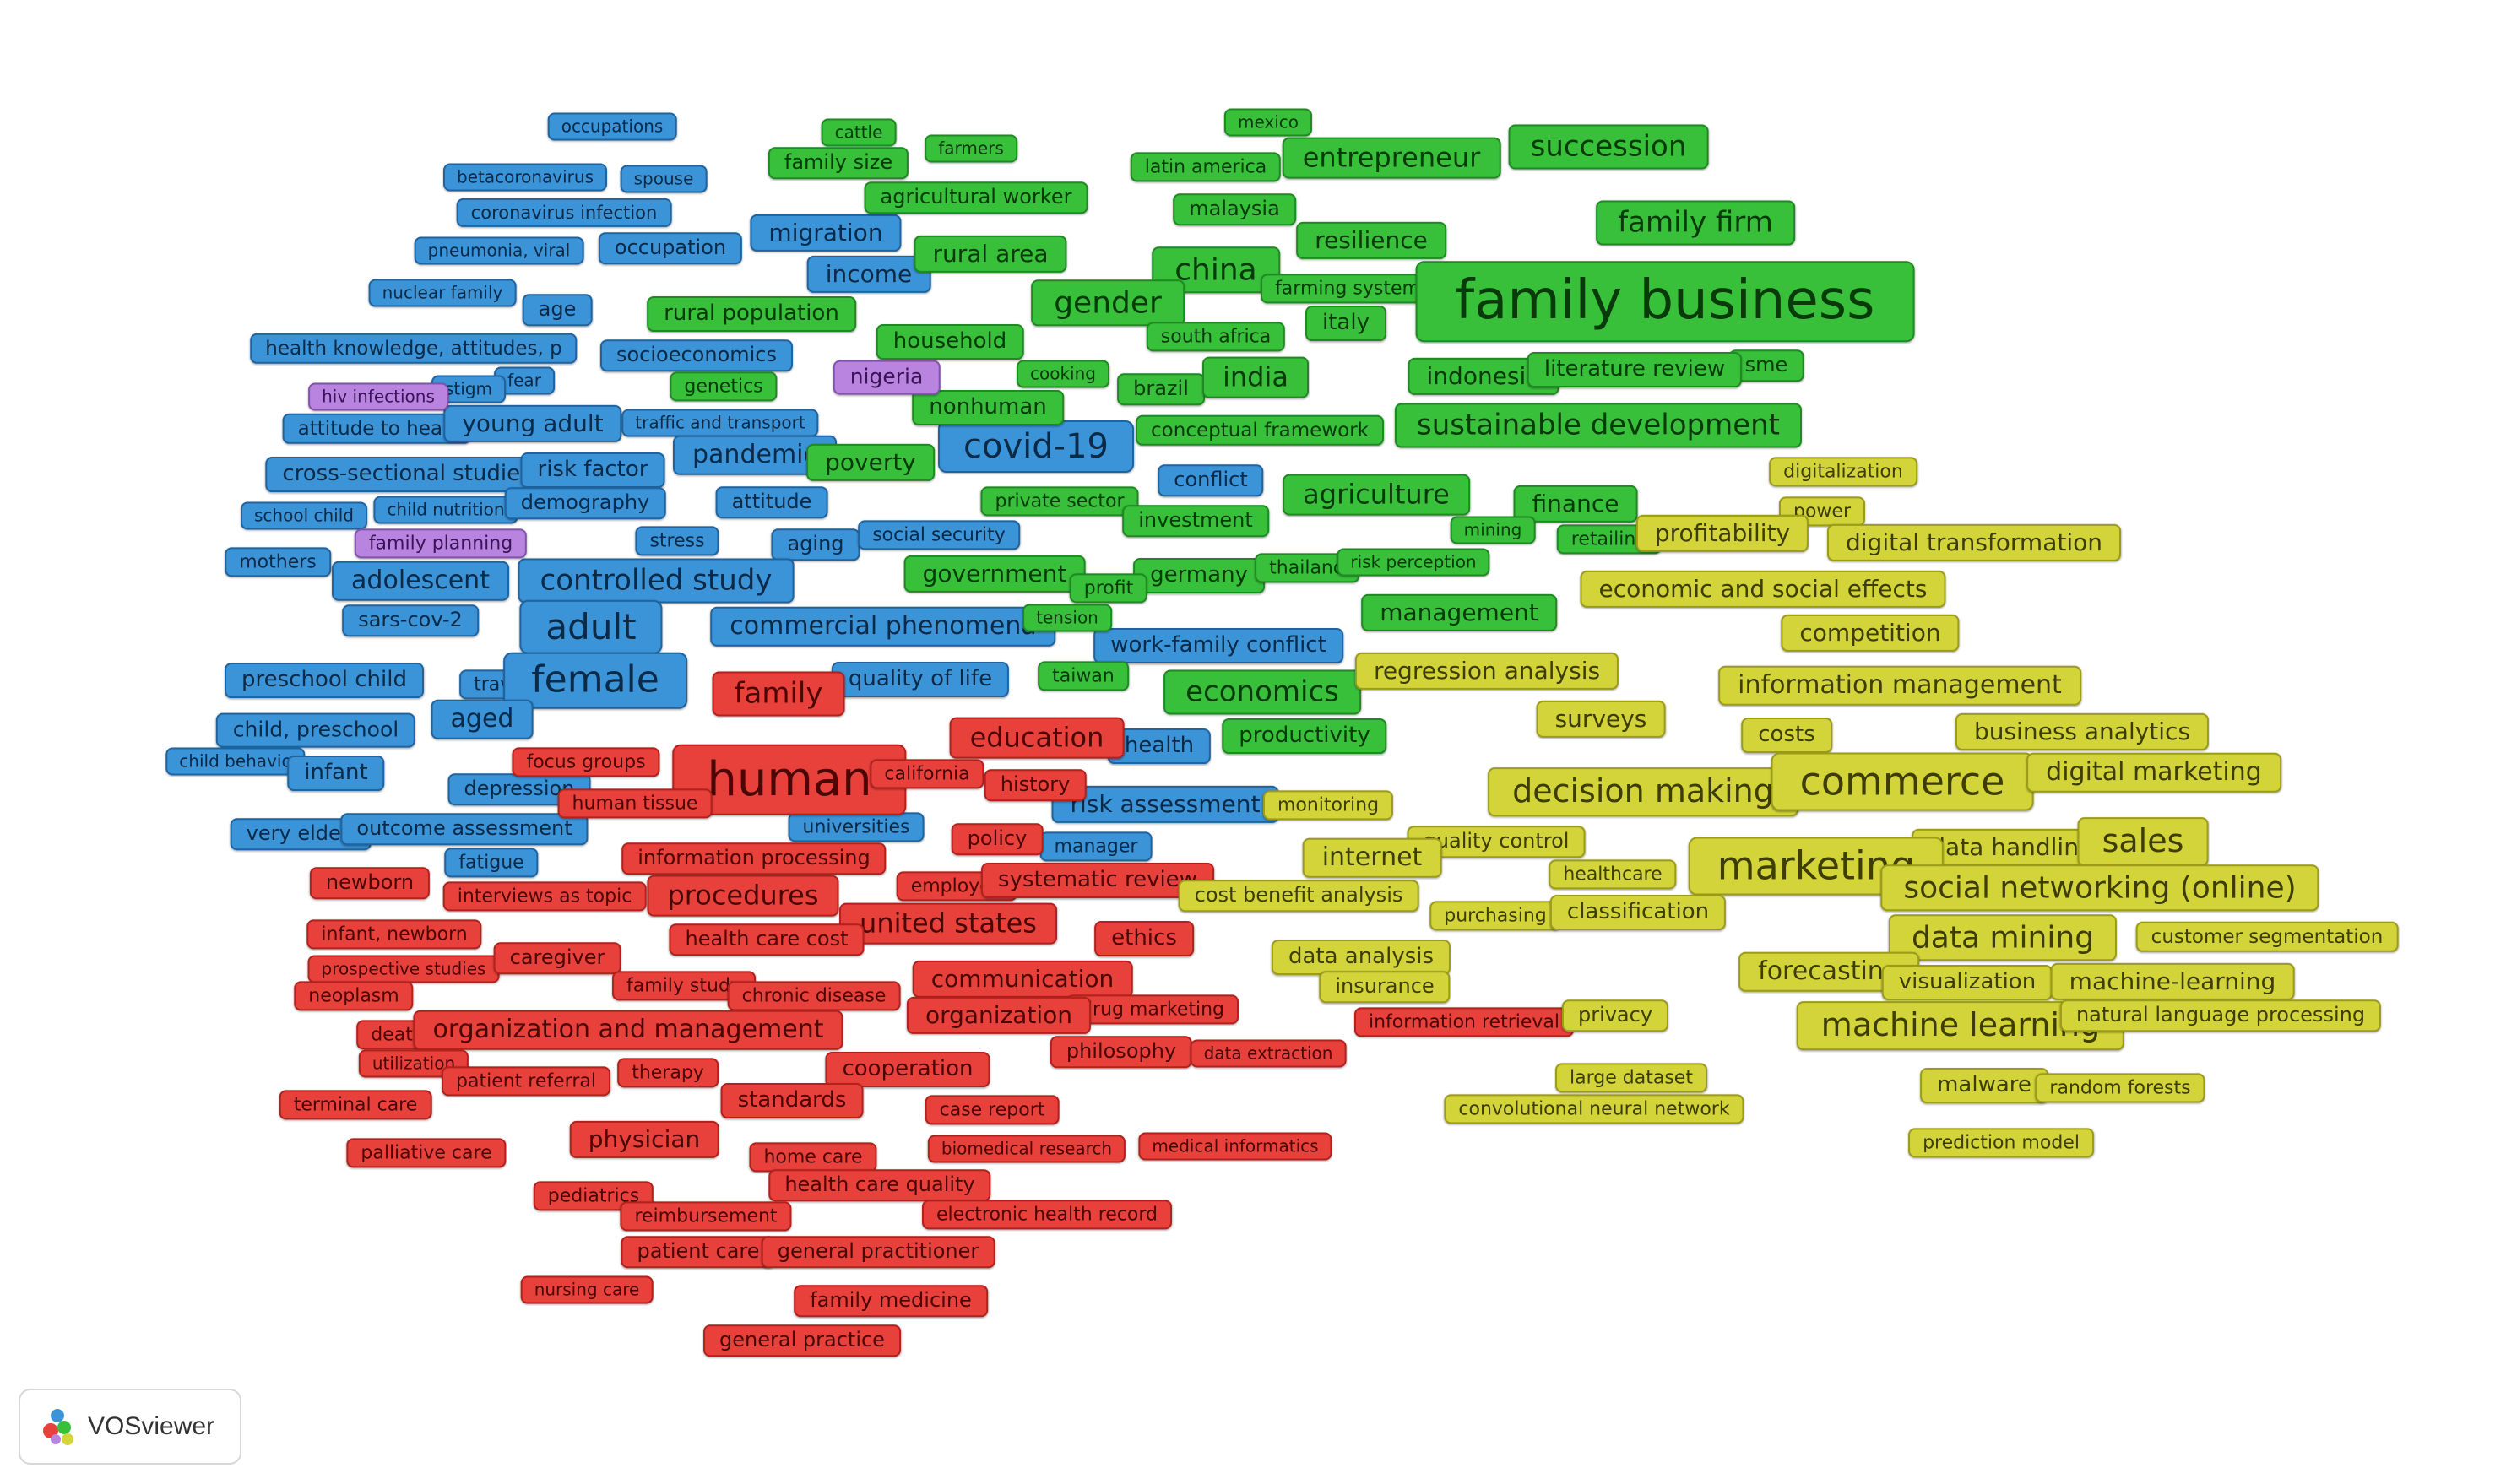  Describe the element at coordinates (1199, 575) in the screenshot. I see `keyword-node: germany` at that location.